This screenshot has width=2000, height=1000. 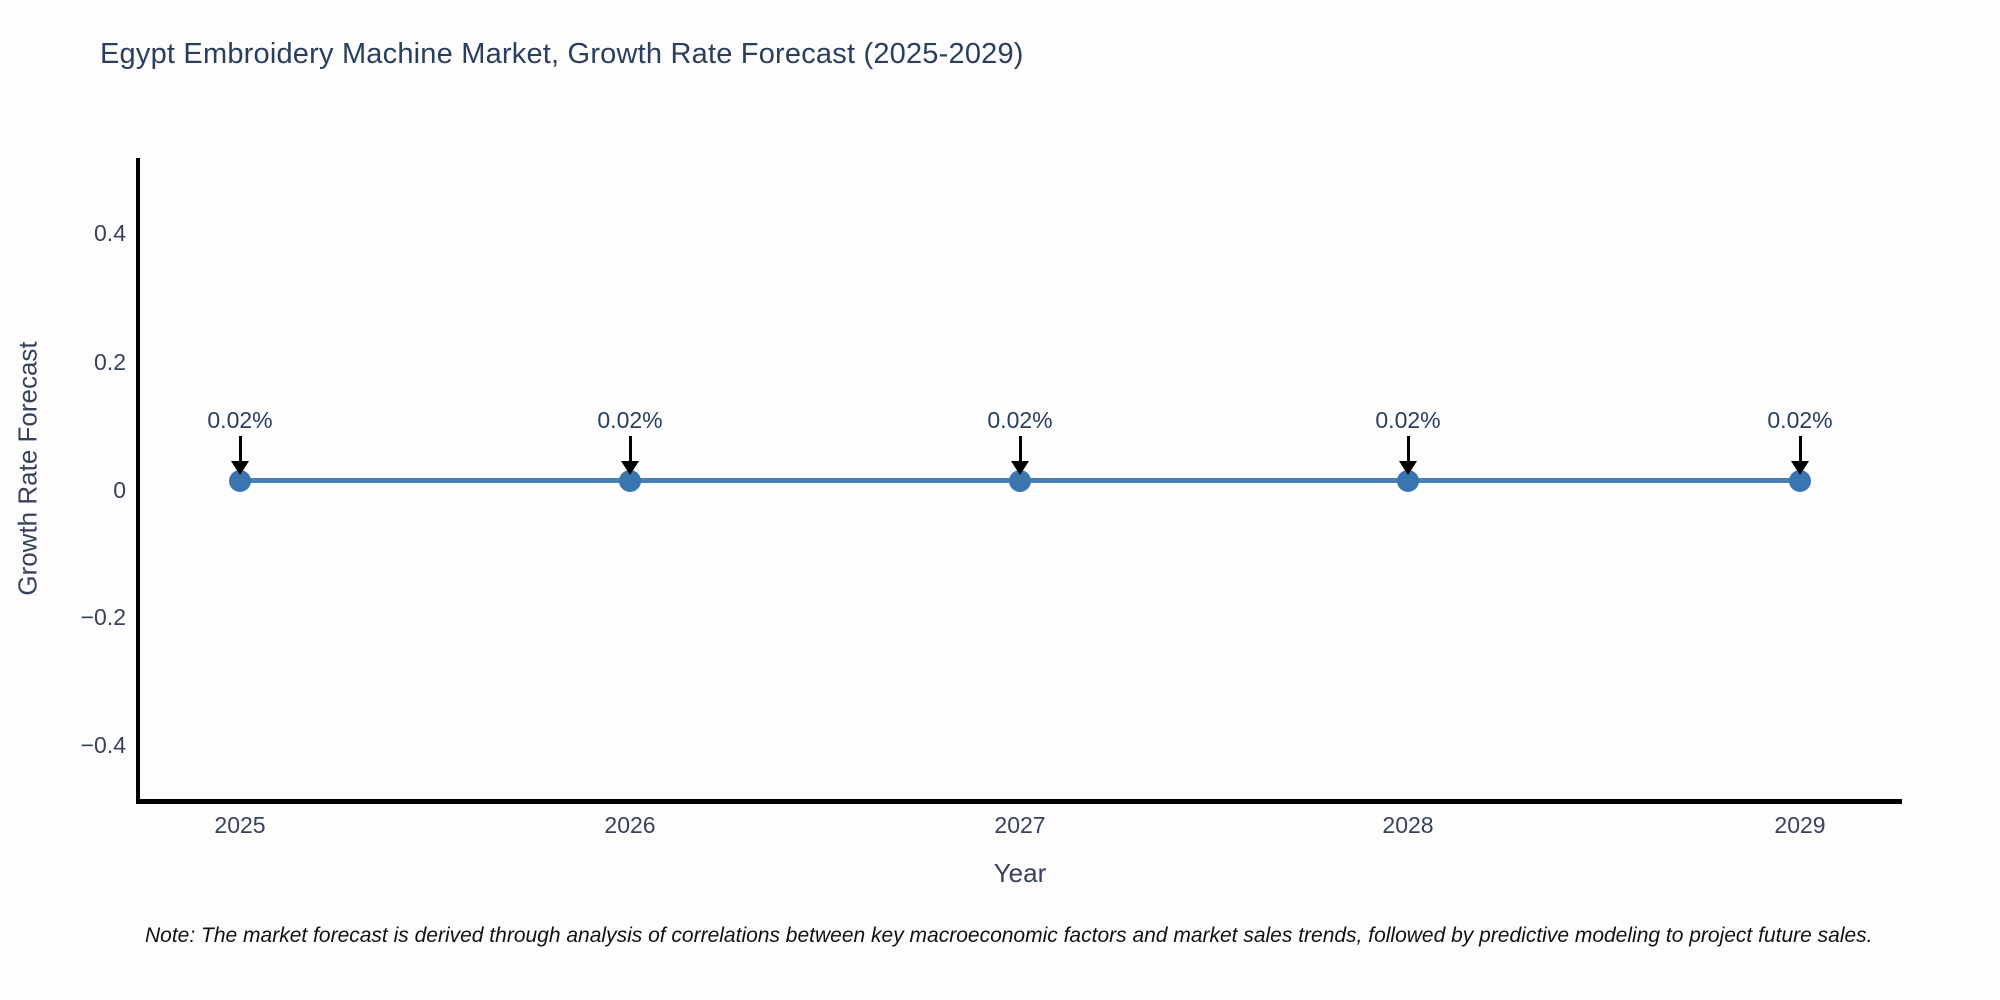 What do you see at coordinates (1019, 801) in the screenshot?
I see `x-axis-spine` at bounding box center [1019, 801].